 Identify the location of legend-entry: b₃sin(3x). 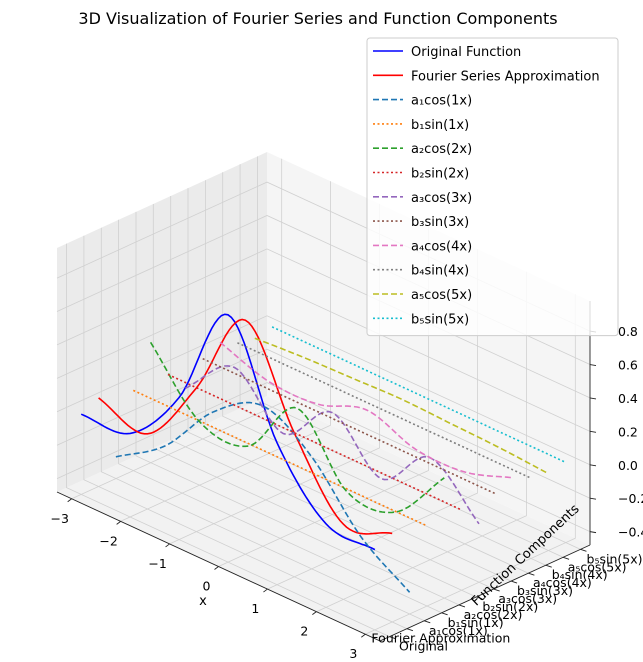
(440, 222).